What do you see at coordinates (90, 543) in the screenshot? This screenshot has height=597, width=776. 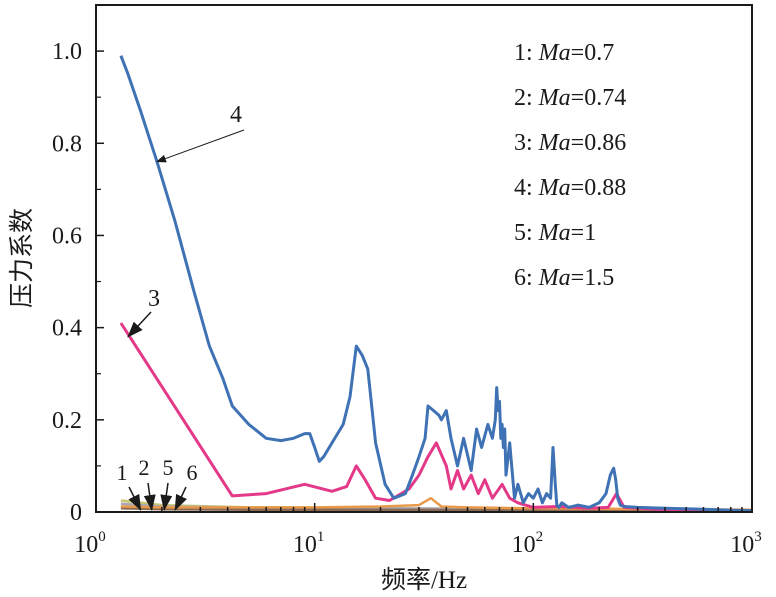 I see `x-tick-label: 10⁰` at bounding box center [90, 543].